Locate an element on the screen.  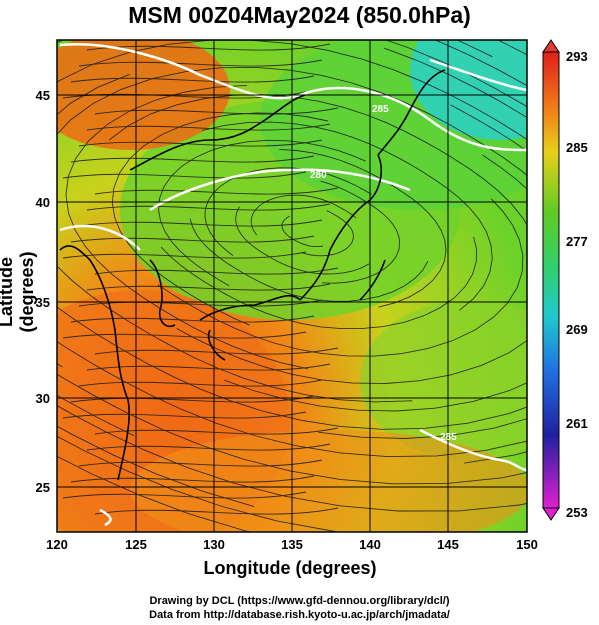
x-axis-ticks: 120 125 130 135 140 145 150 is located at coordinates (292, 544).